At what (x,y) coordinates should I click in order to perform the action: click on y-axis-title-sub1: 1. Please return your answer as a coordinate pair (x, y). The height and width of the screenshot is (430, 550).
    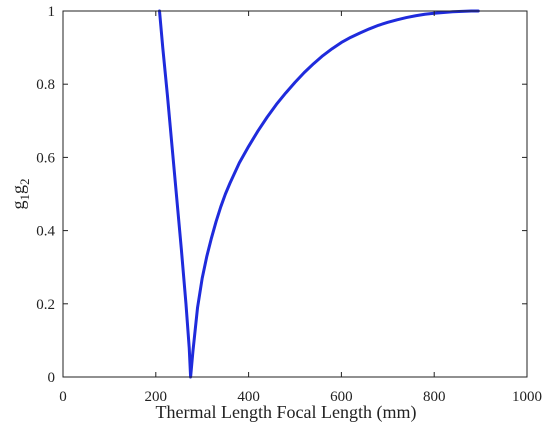
    Looking at the image, I should click on (24, 197).